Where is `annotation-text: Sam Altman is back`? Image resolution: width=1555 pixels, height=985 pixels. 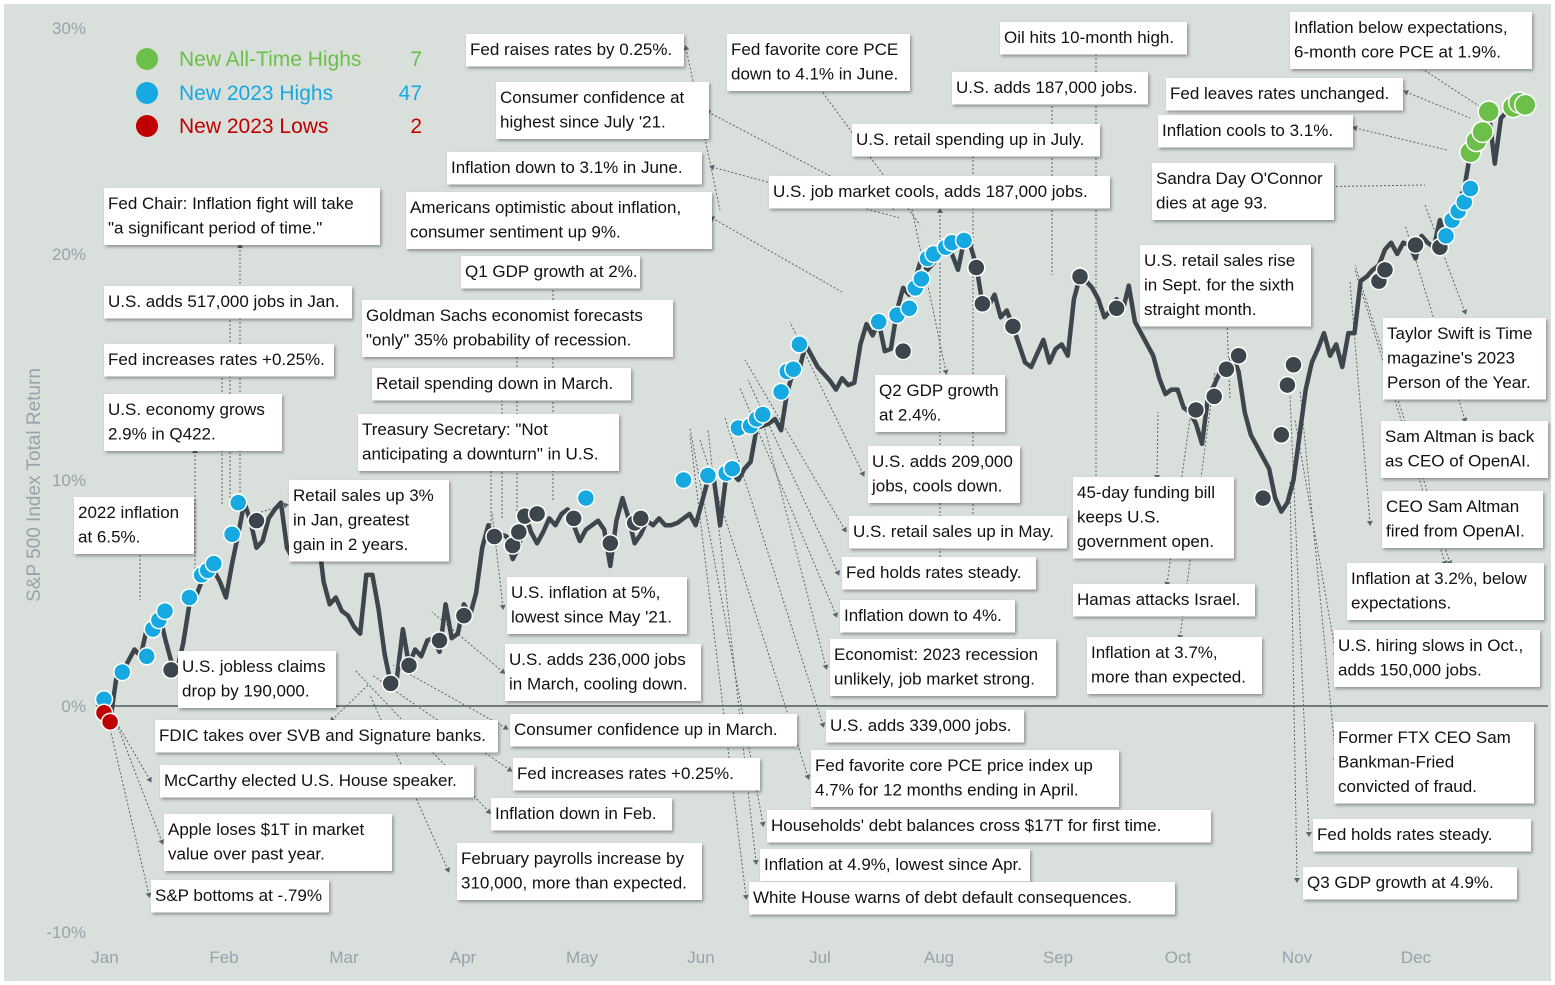 annotation-text: Sam Altman is back is located at coordinates (1460, 436).